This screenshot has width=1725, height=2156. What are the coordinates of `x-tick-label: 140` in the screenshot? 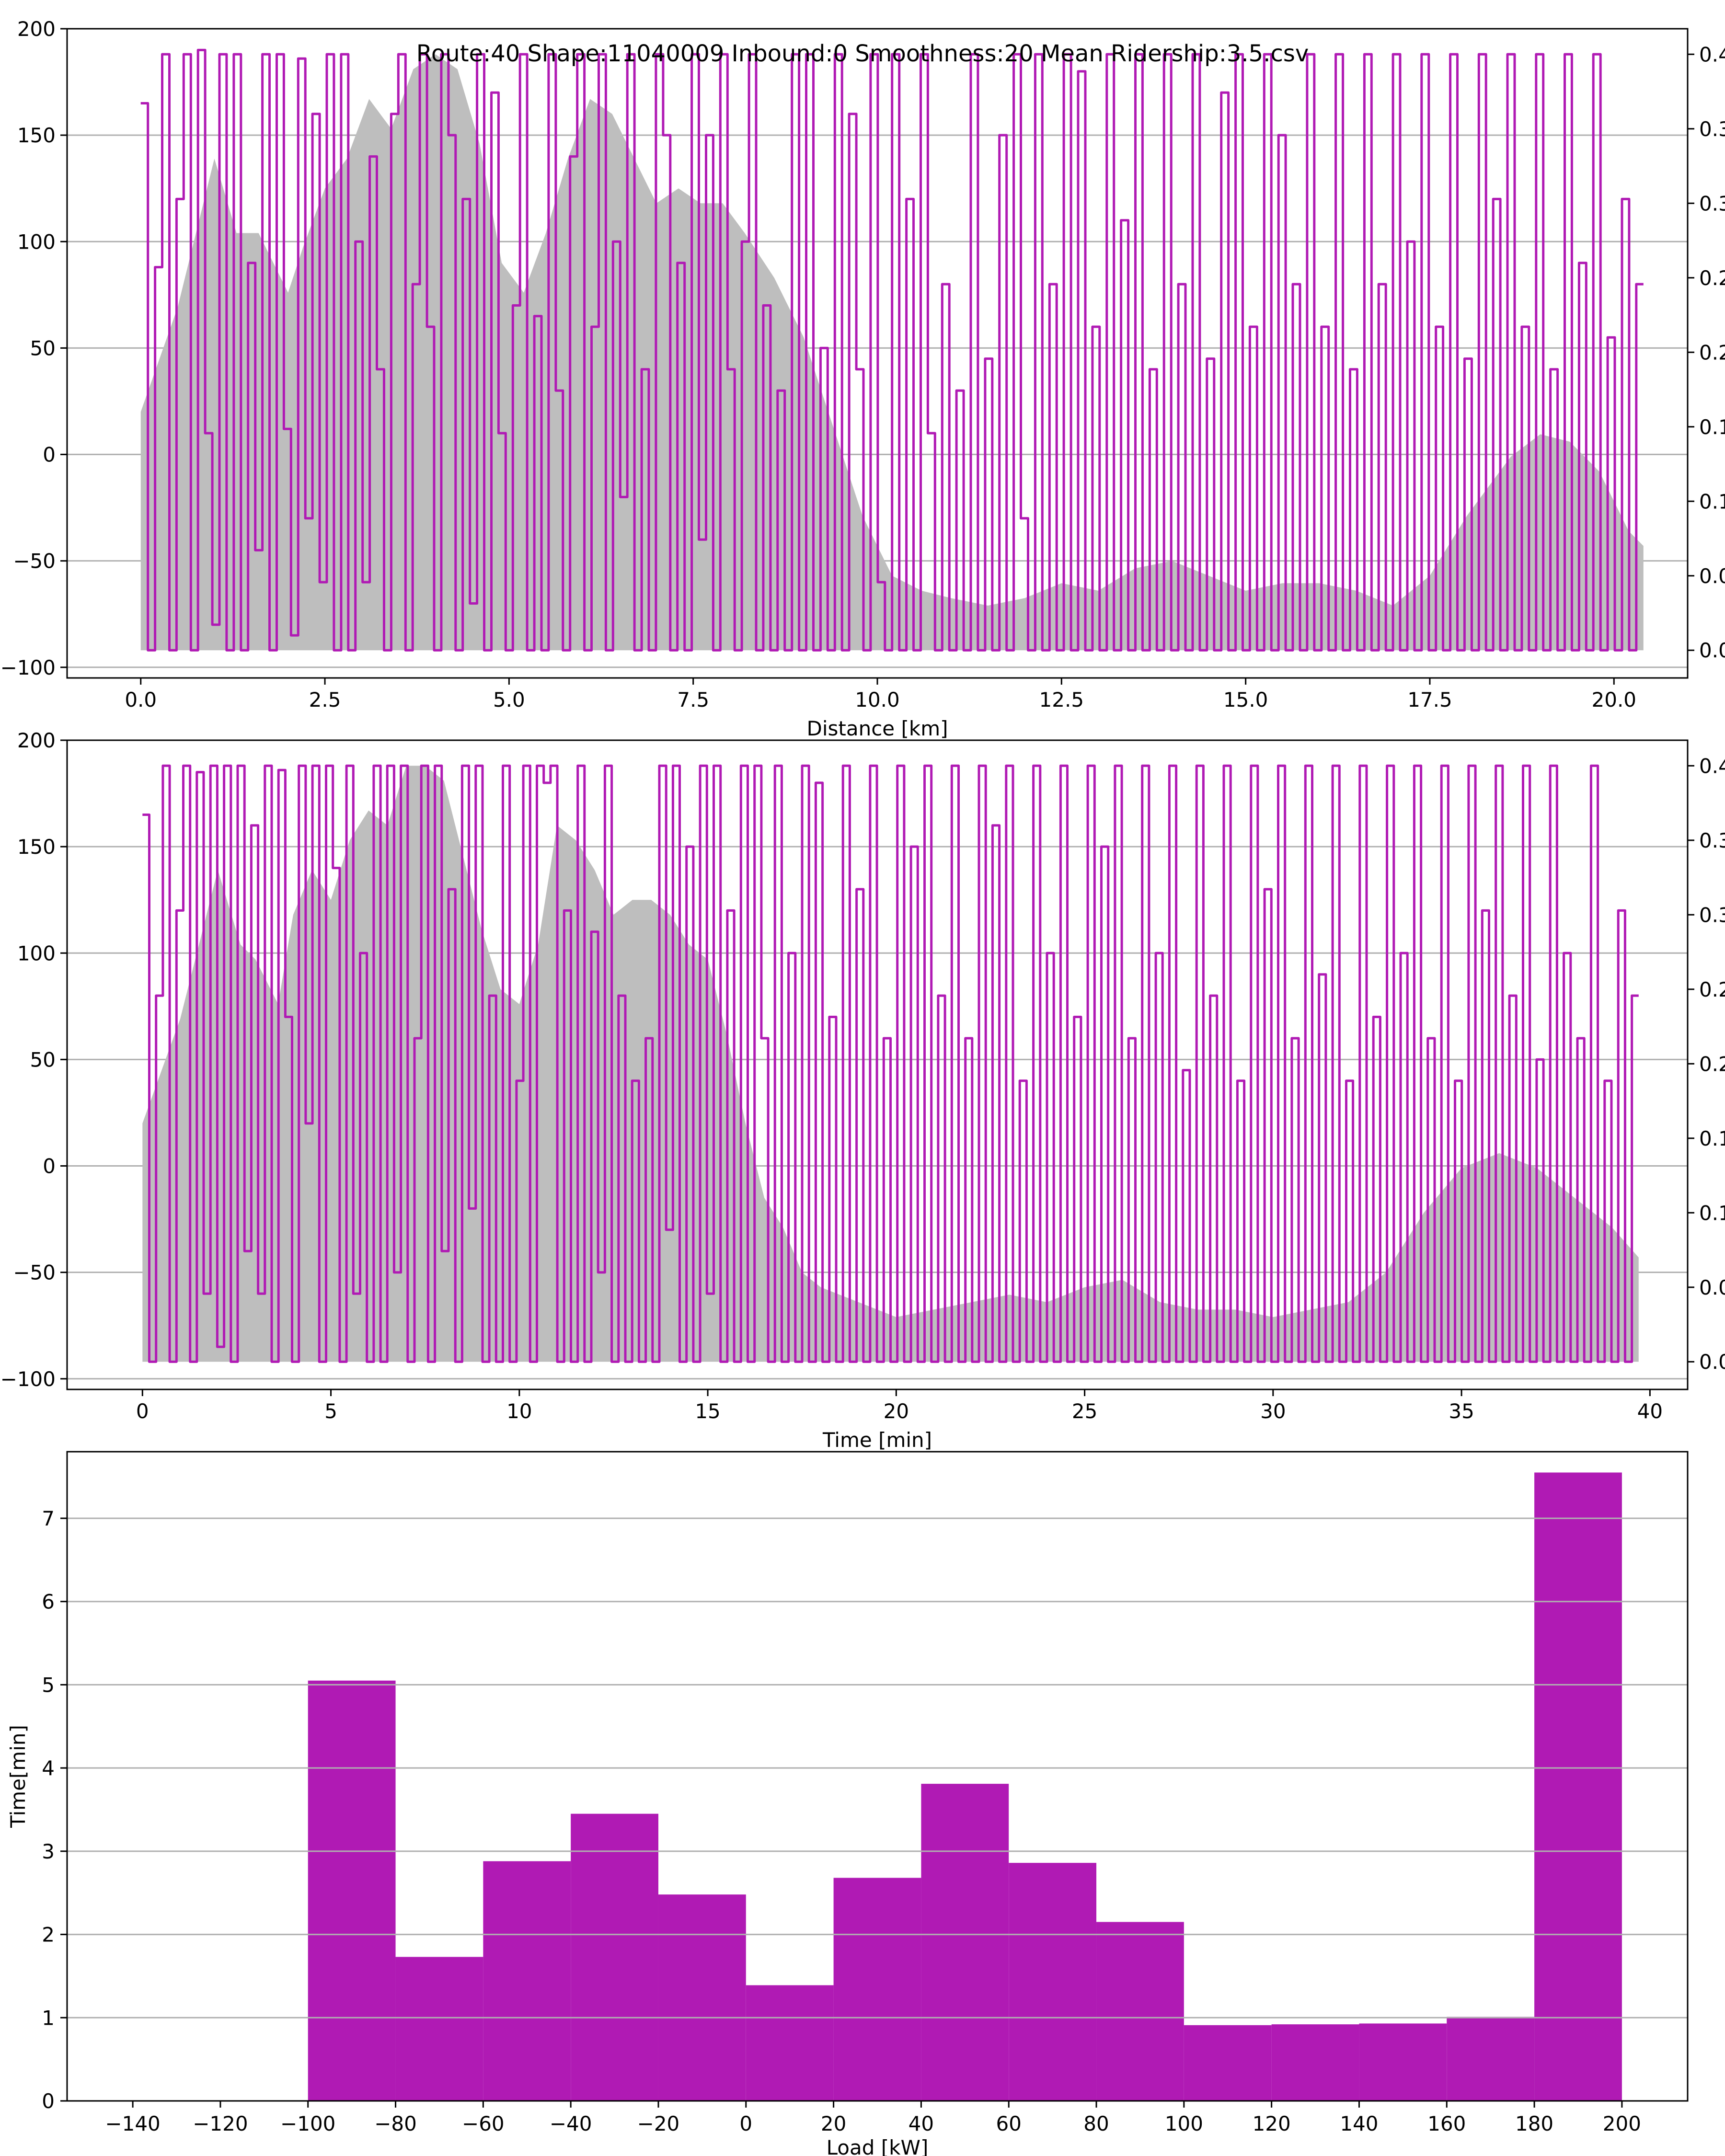 It's located at (1359, 2123).